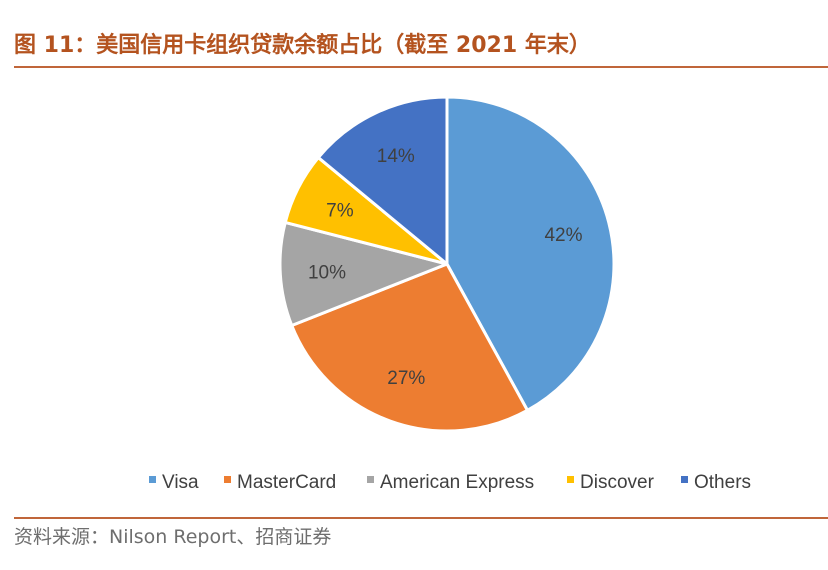 This screenshot has height=570, width=828. I want to click on source-note: 资料来源：Nilson Report、招商证券, so click(173, 537).